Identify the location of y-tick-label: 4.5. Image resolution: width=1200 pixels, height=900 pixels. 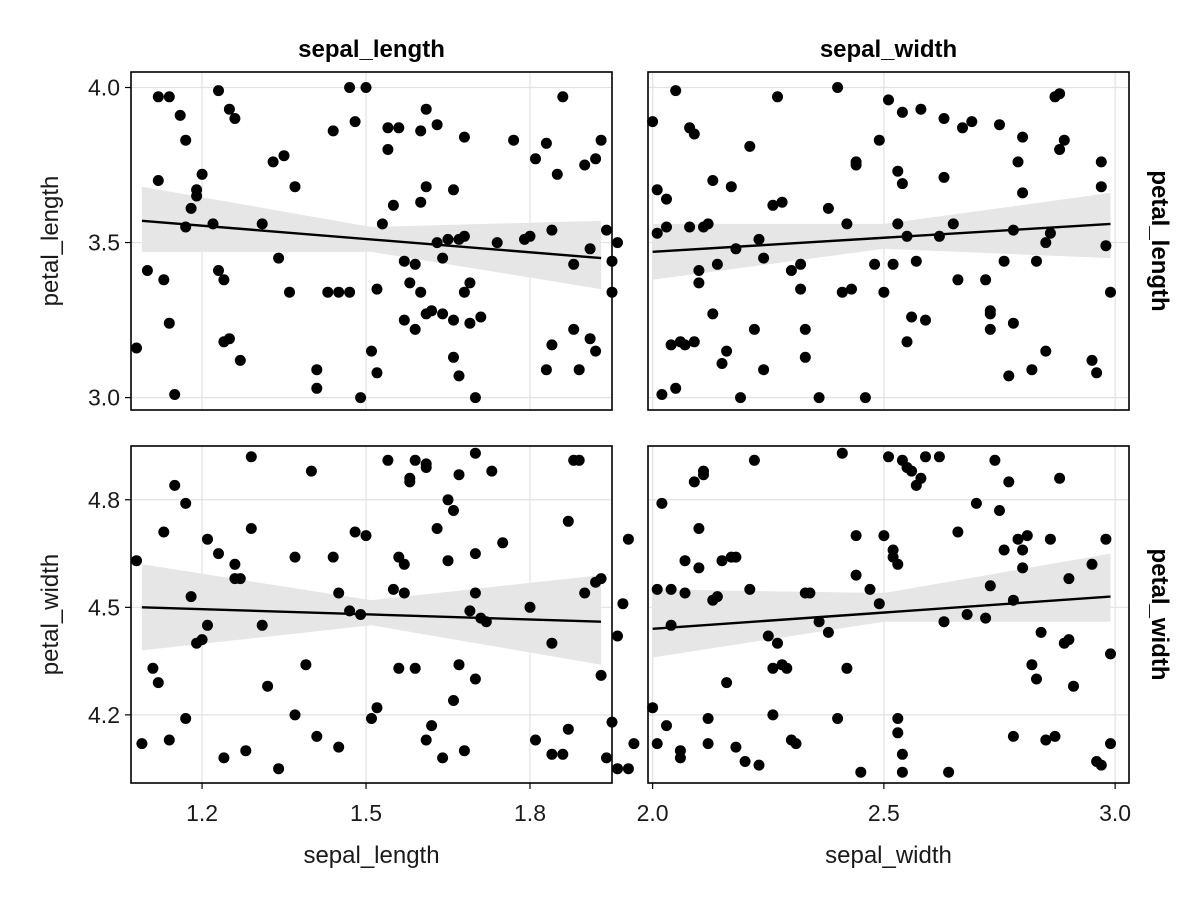
(104, 607).